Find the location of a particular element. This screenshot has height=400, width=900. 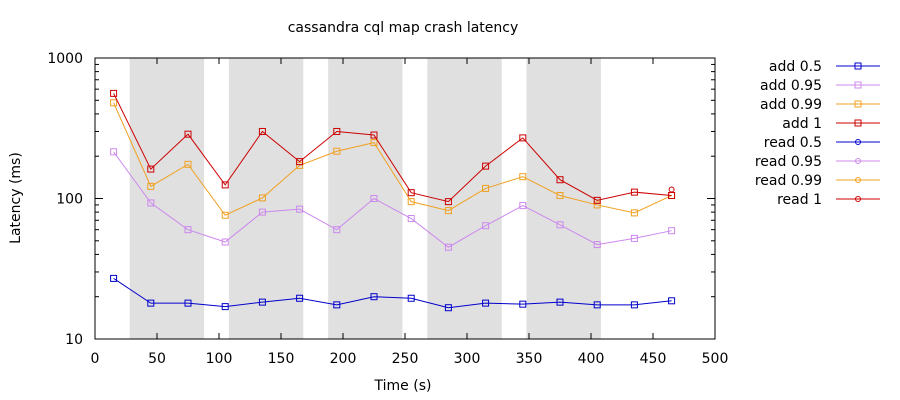

y-tick-label: 10 is located at coordinates (74, 340).